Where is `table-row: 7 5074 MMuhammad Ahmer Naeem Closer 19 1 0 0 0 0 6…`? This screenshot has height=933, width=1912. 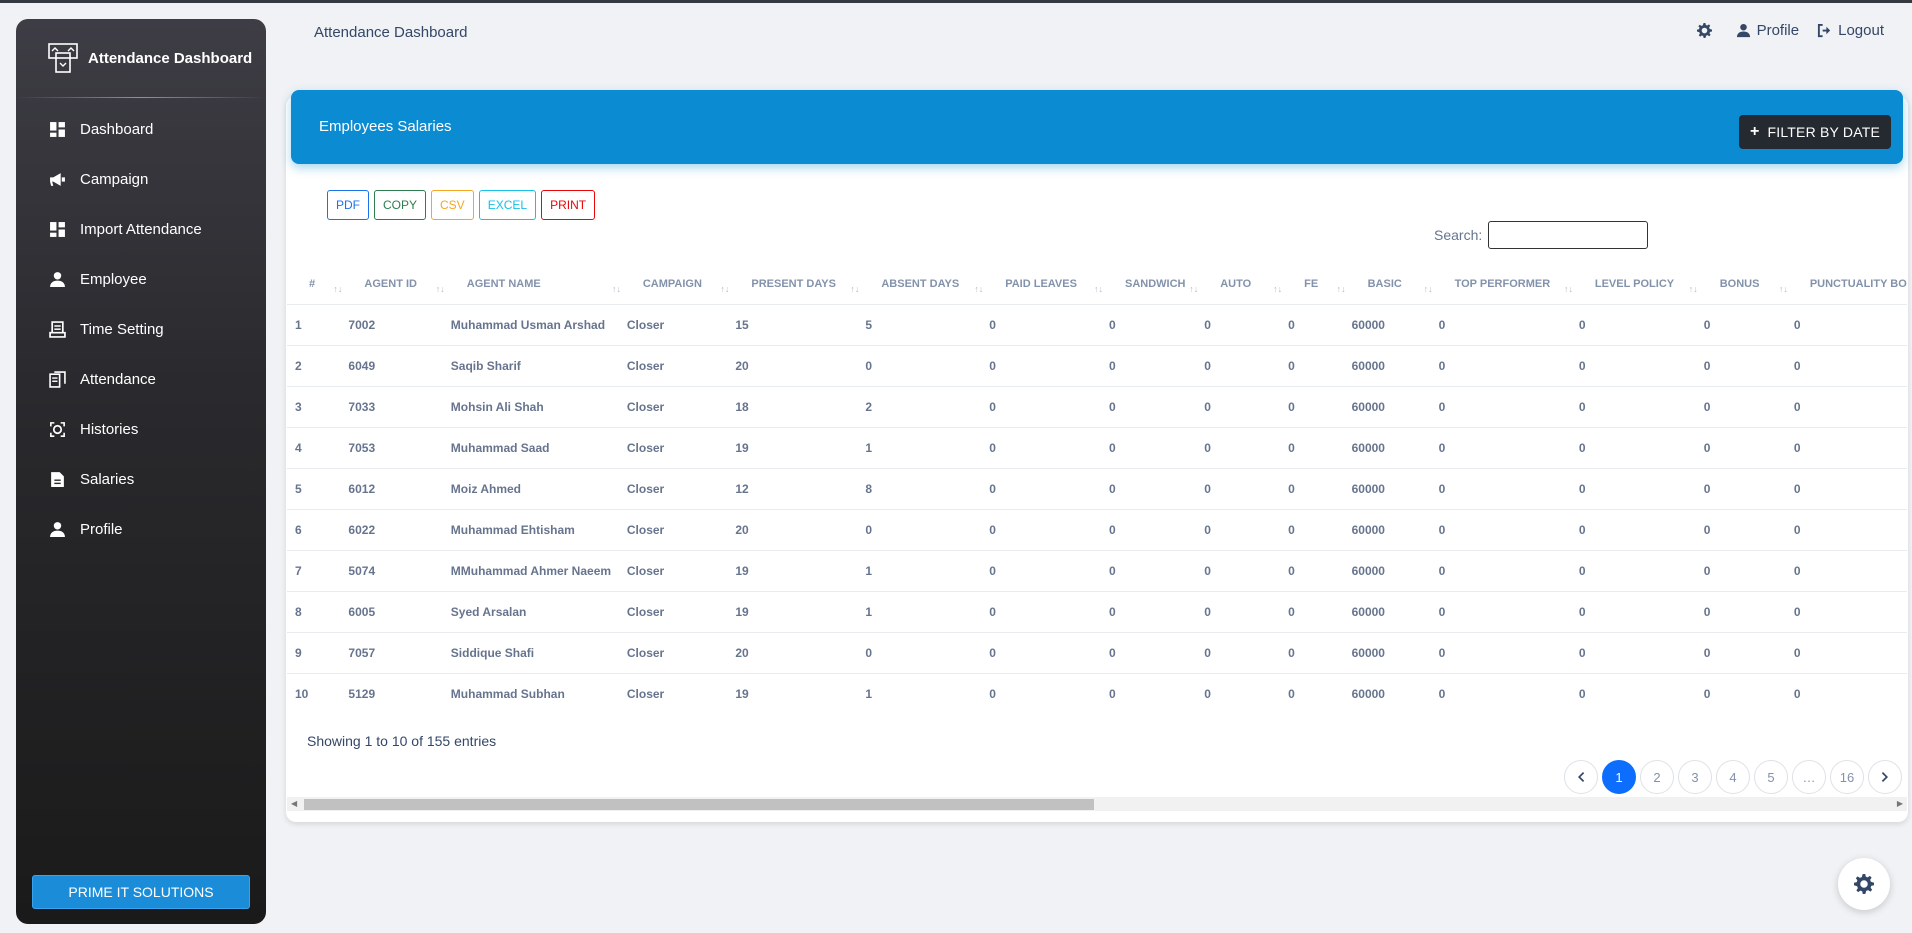 table-row: 7 5074 MMuhammad Ahmer Naeem Closer 19 1 0 0 0 0 6… is located at coordinates (1097, 571).